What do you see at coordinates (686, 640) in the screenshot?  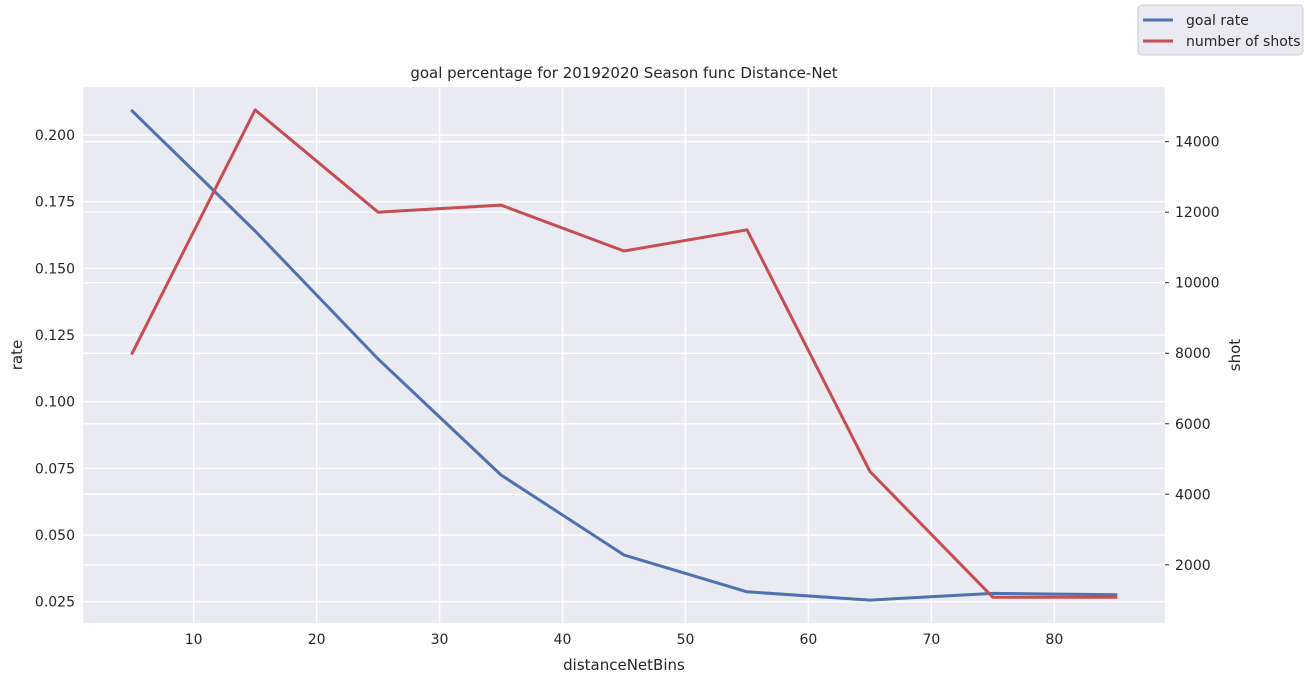 I see `x-tick-label: 50` at bounding box center [686, 640].